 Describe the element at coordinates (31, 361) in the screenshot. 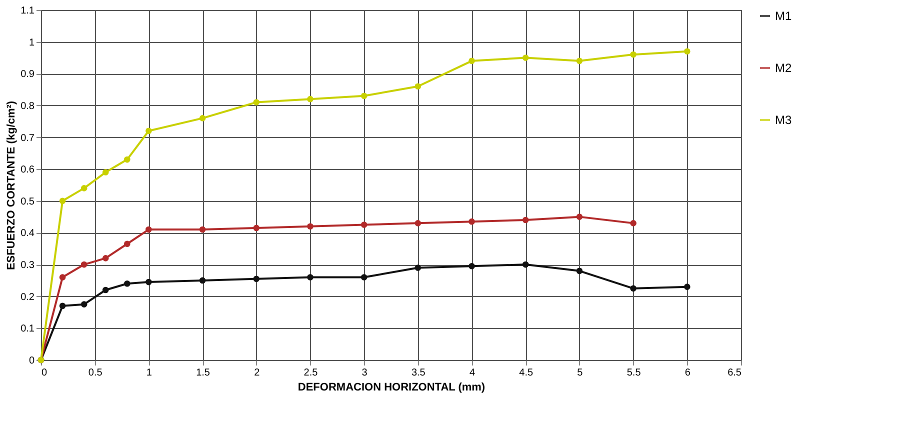

I see `y-tick-label: 0` at that location.